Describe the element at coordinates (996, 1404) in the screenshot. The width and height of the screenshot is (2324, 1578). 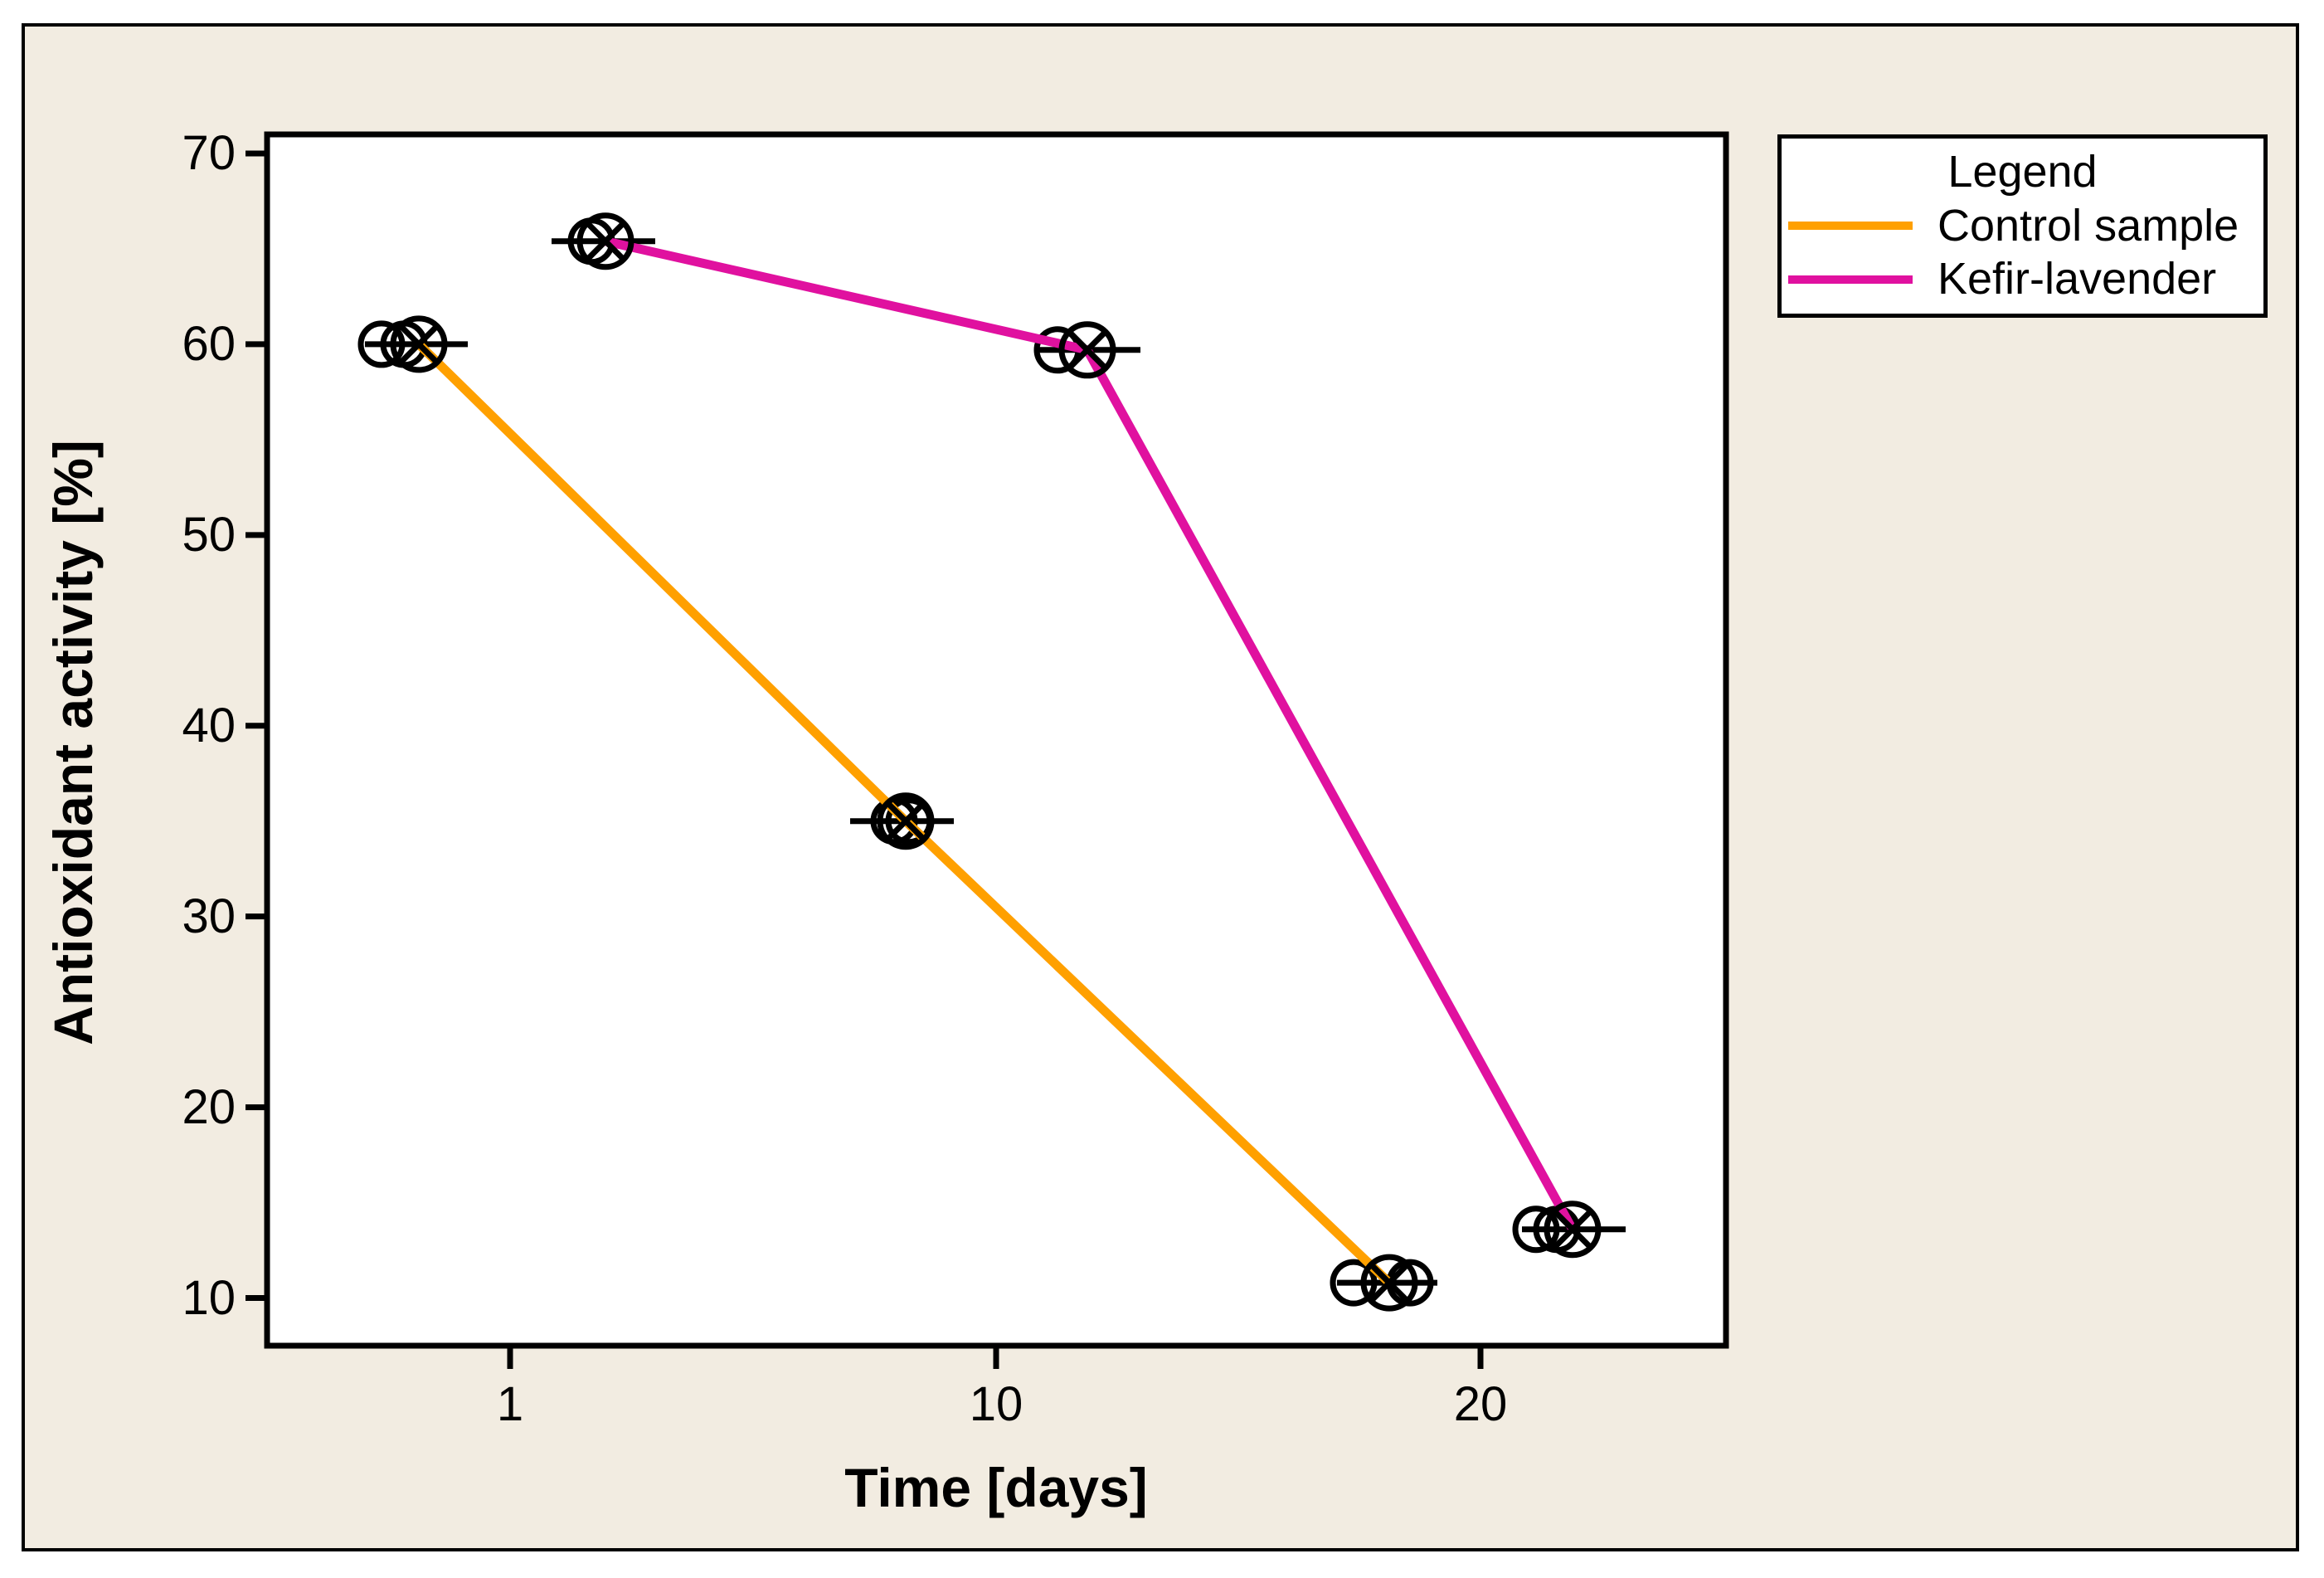
I see `x-tick-label: 10` at that location.